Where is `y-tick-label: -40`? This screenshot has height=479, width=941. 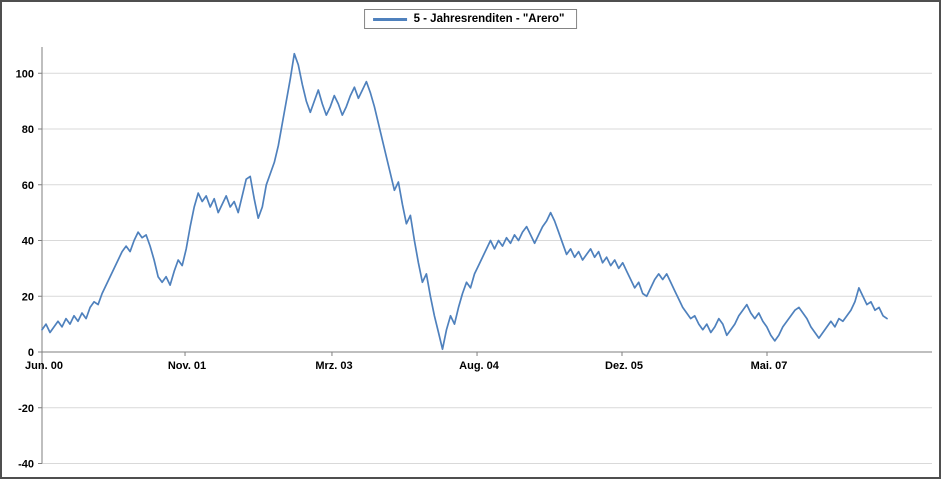 y-tick-label: -40 is located at coordinates (26, 465).